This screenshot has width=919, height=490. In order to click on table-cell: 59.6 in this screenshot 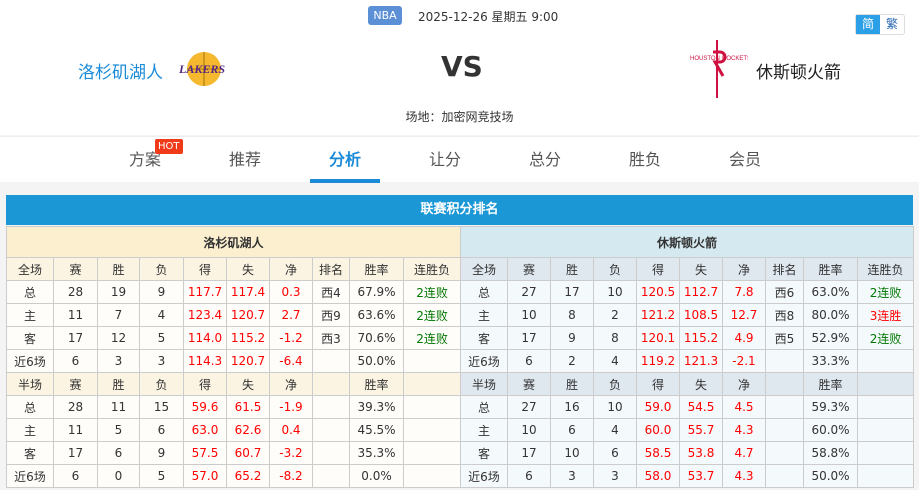, I will do `click(205, 407)`.